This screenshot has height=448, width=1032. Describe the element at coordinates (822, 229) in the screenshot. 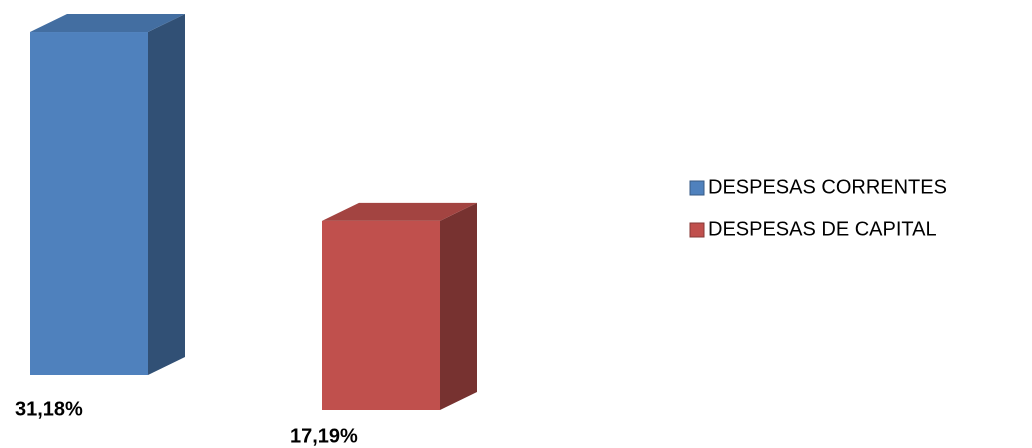

I see `legend-label: DESPESAS DE CAPITAL` at that location.